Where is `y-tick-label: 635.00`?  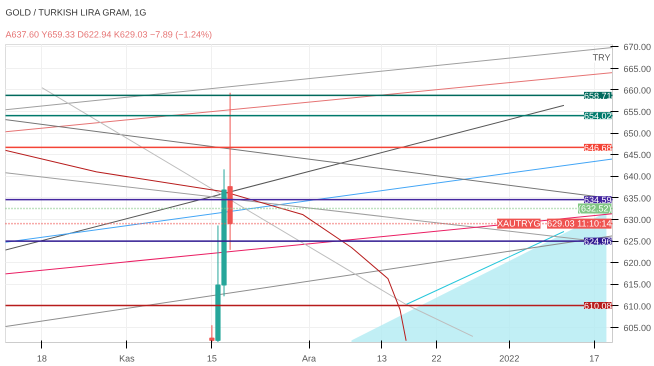
y-tick-label: 635.00 is located at coordinates (638, 198).